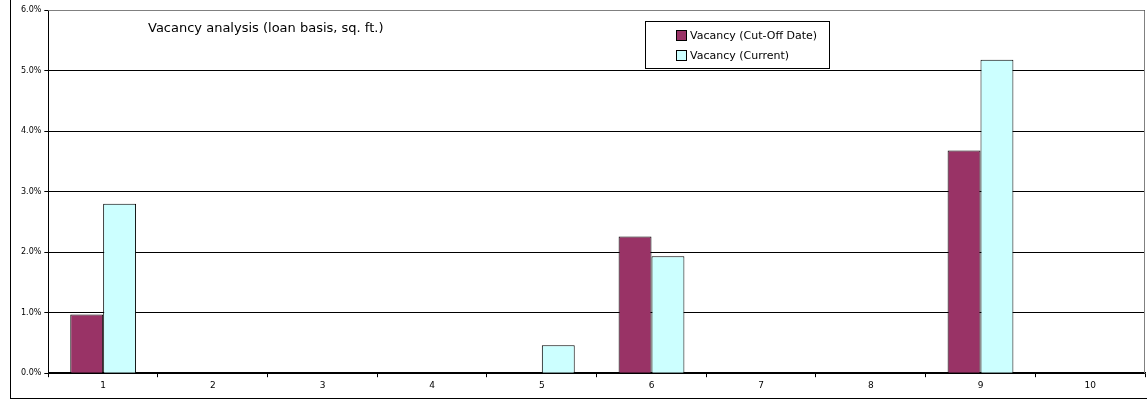 This screenshot has height=412, width=1147. I want to click on x-tick-label: 6, so click(651, 384).